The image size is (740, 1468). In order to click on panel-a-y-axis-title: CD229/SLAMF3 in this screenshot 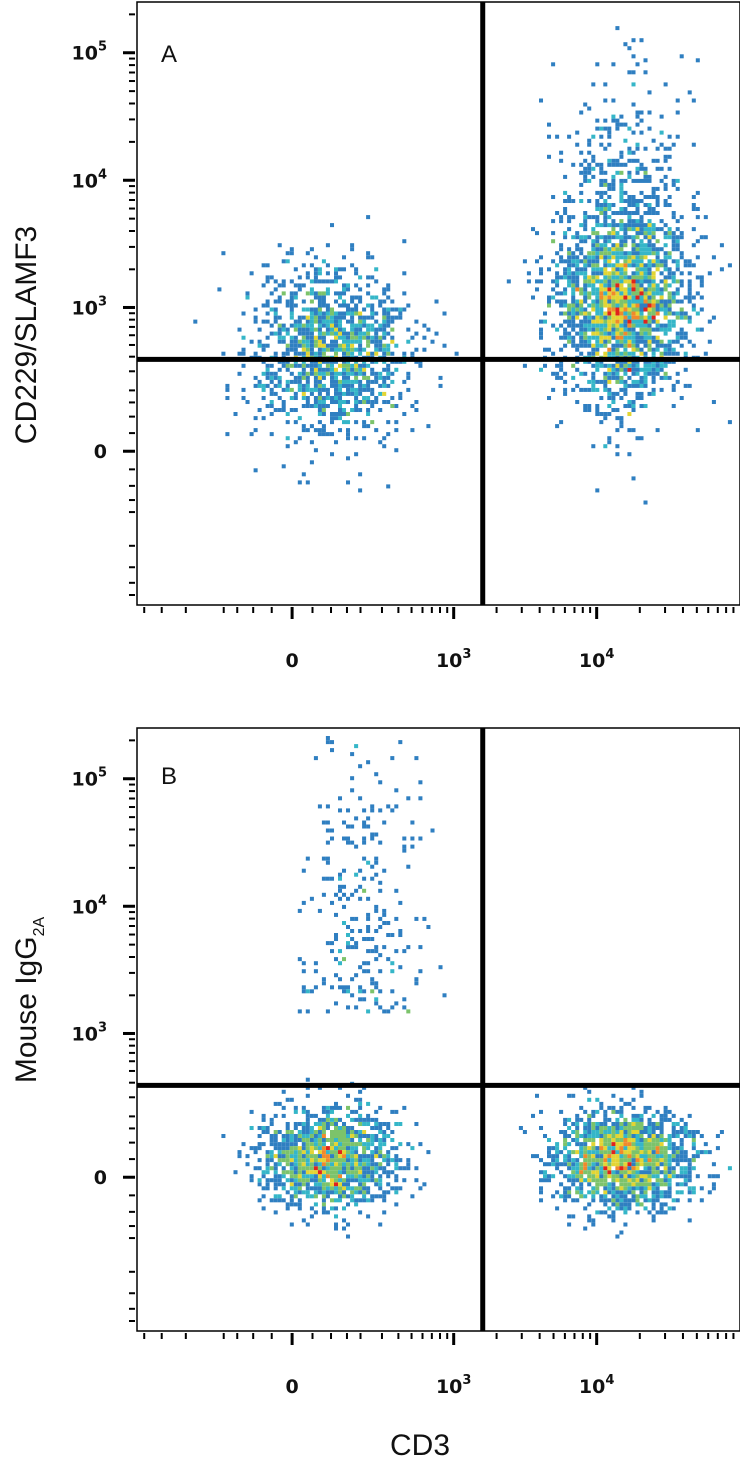, I will do `click(26, 335)`.